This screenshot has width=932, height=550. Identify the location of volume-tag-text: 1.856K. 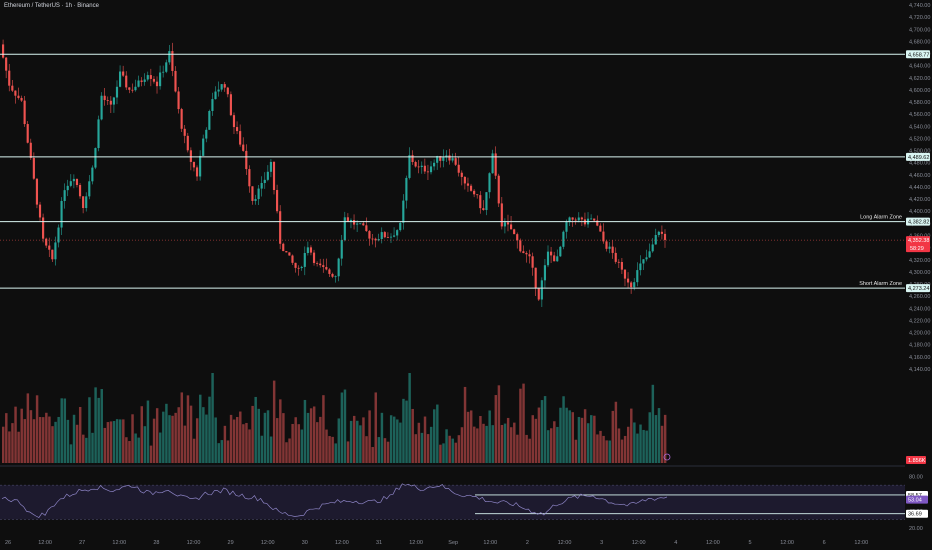
(917, 461).